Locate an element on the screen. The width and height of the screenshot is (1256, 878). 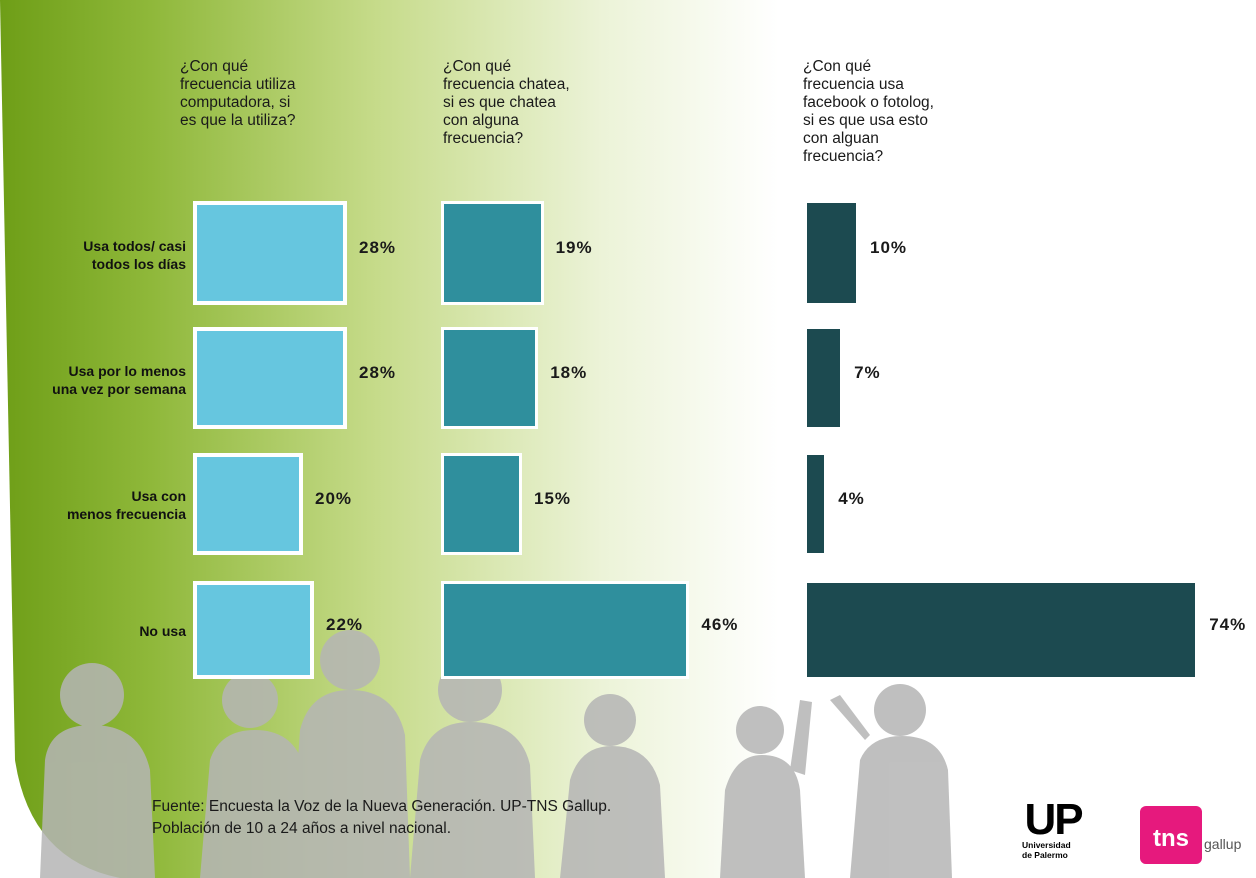
bar-series1-row3 is located at coordinates (248, 504).